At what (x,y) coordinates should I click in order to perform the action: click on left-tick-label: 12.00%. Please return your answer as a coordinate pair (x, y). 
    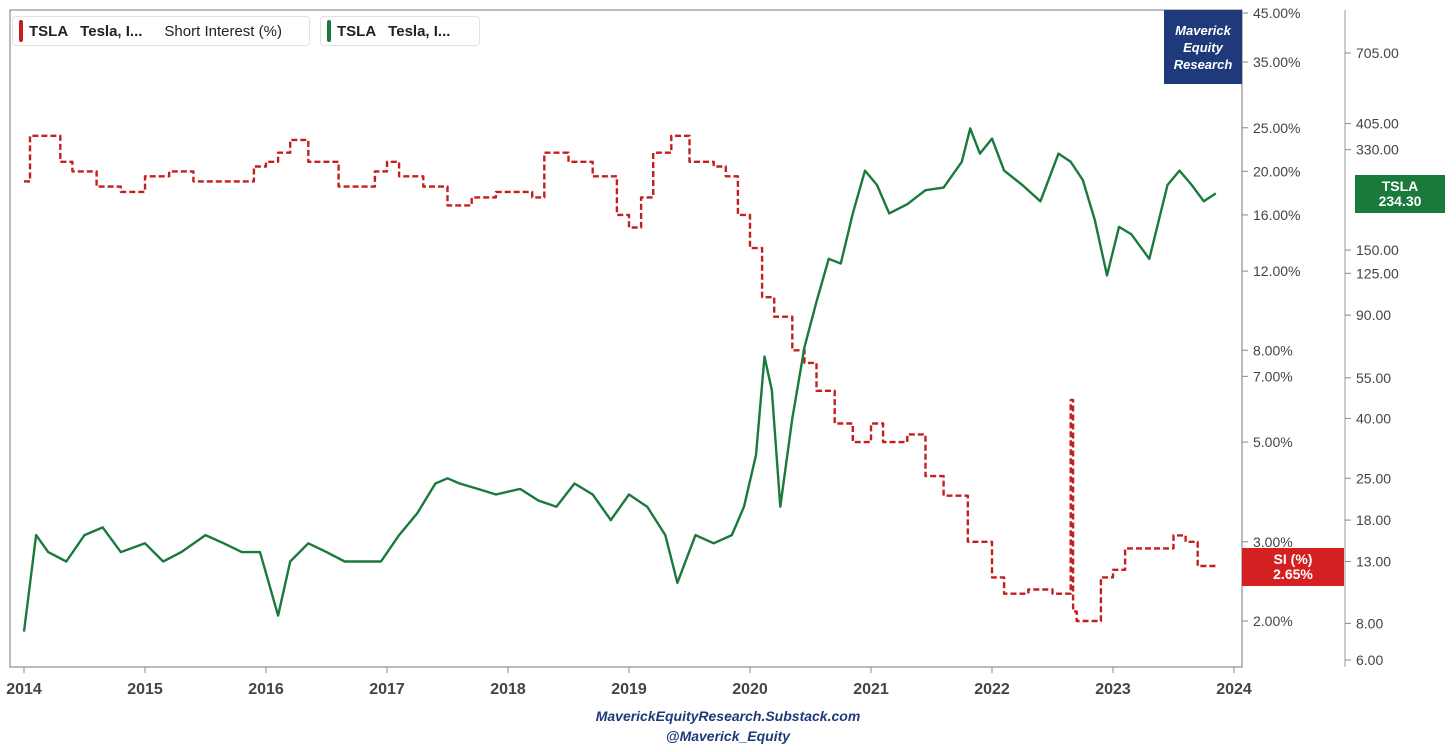
    Looking at the image, I should click on (1276, 271).